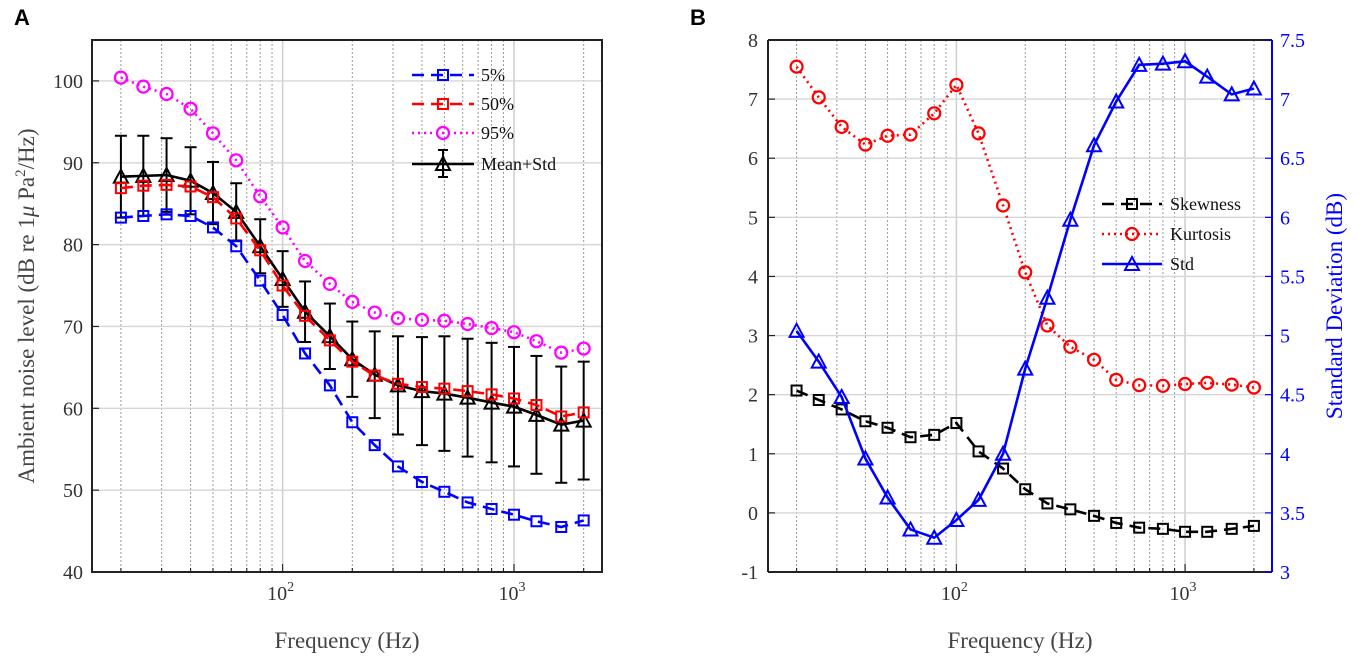 This screenshot has height=660, width=1358. Describe the element at coordinates (698, 17) in the screenshot. I see `panel-b-letter: B` at that location.